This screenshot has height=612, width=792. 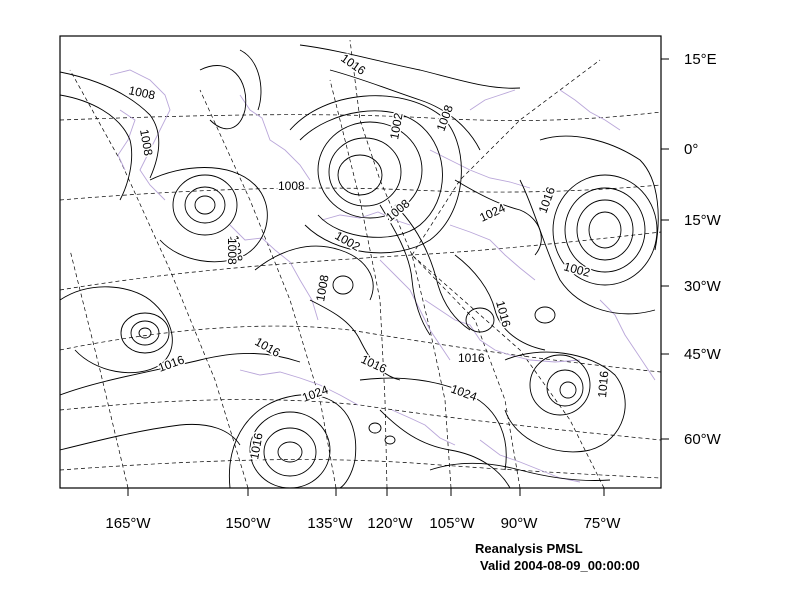 What do you see at coordinates (128, 523) in the screenshot?
I see `bottom-axis-label: 165°W` at bounding box center [128, 523].